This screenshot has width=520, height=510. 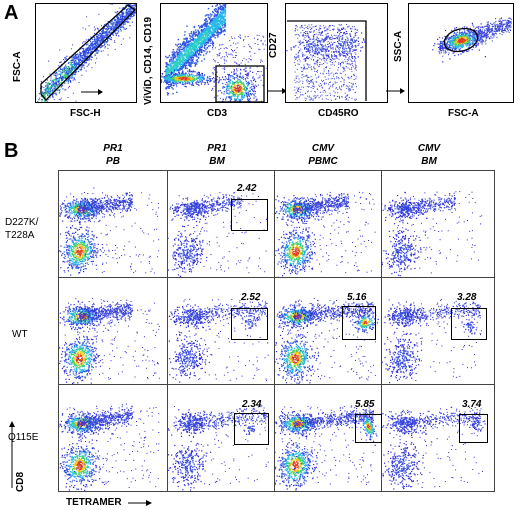 I want to click on scatter-a2, so click(x=214, y=53).